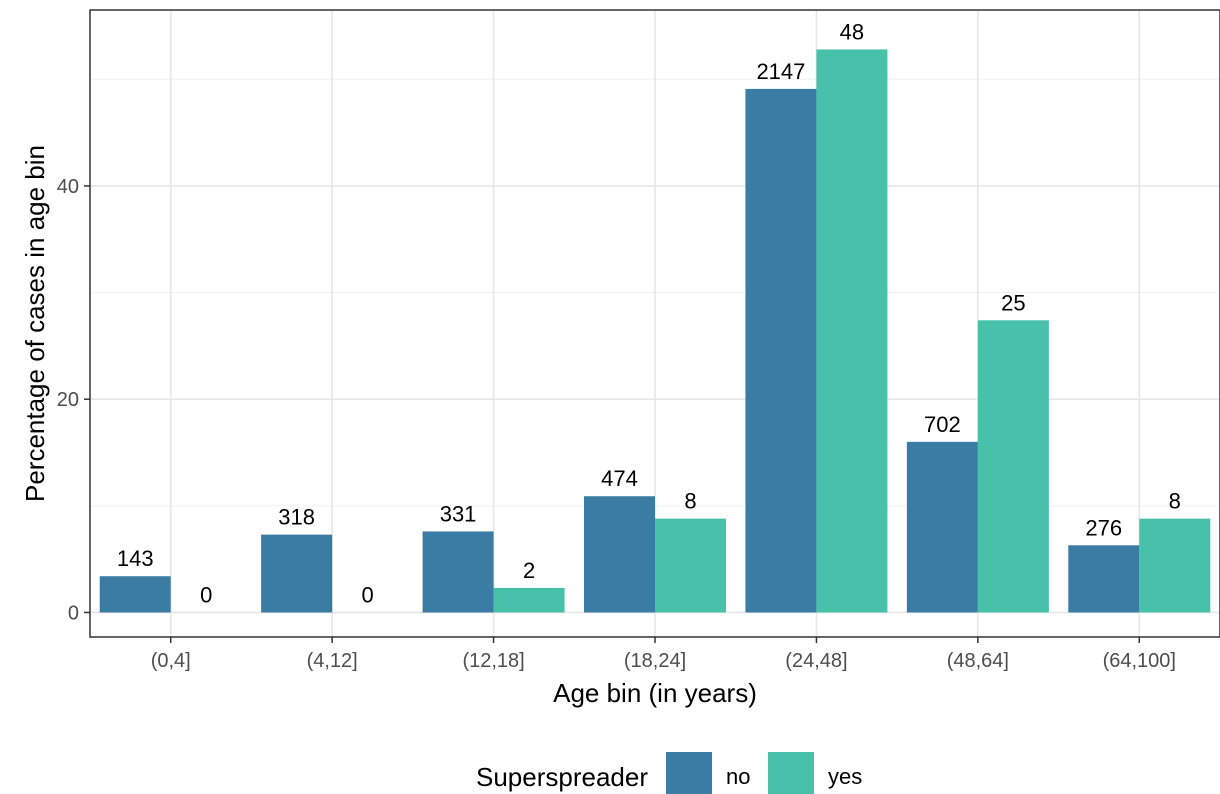 This screenshot has height=794, width=1220. Describe the element at coordinates (690, 501) in the screenshot. I see `data-label-yes-3: 8` at that location.